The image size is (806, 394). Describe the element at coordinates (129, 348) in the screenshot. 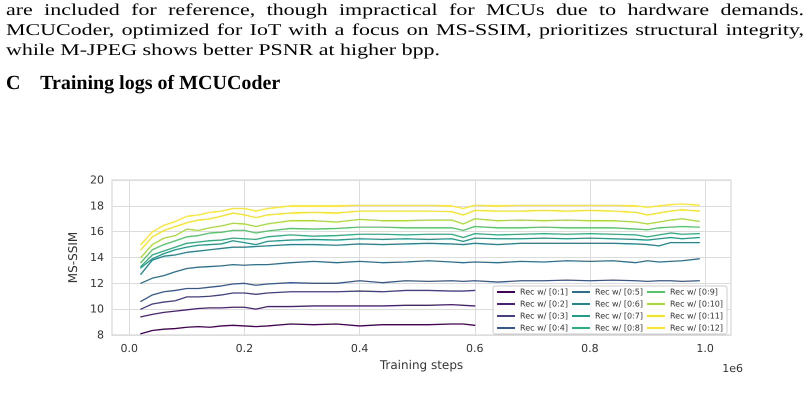

I see `x-tick-label: 0.0` at that location.